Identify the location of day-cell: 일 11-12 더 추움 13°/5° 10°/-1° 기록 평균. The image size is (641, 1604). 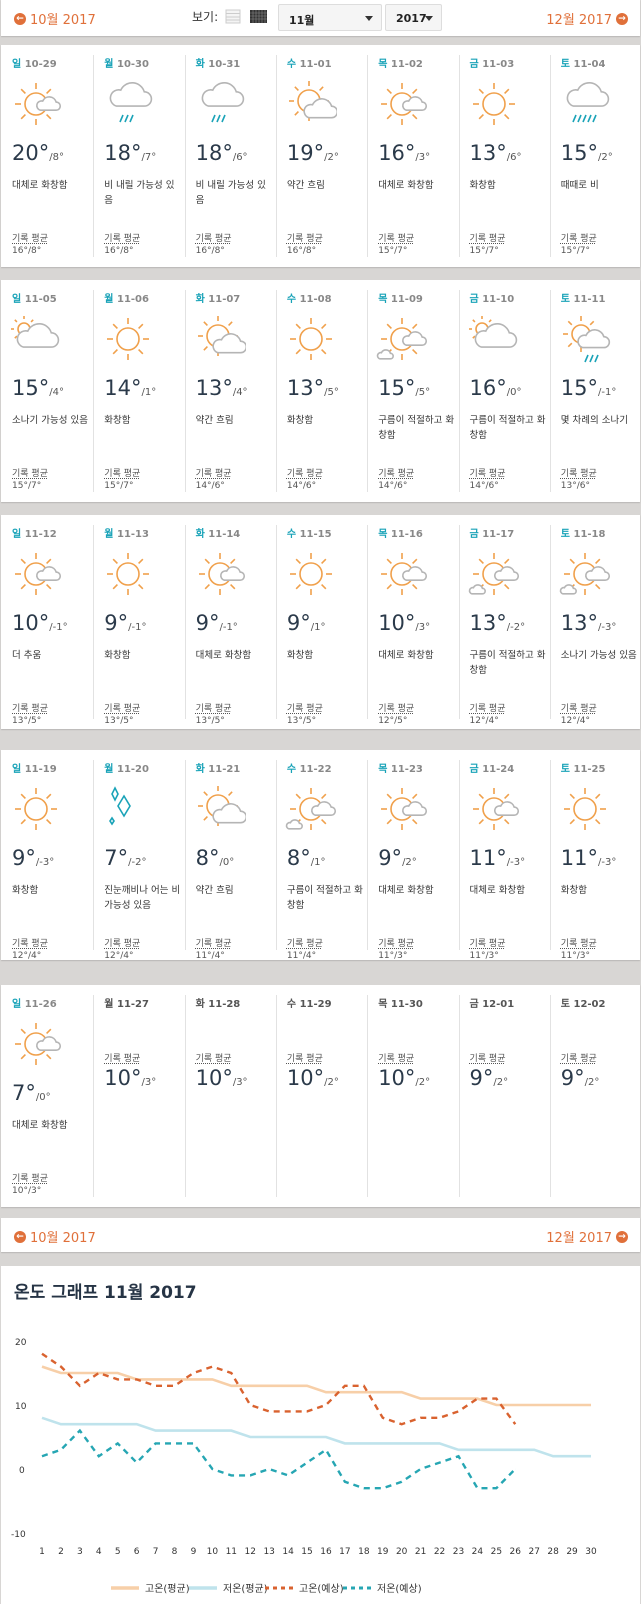
(48, 625).